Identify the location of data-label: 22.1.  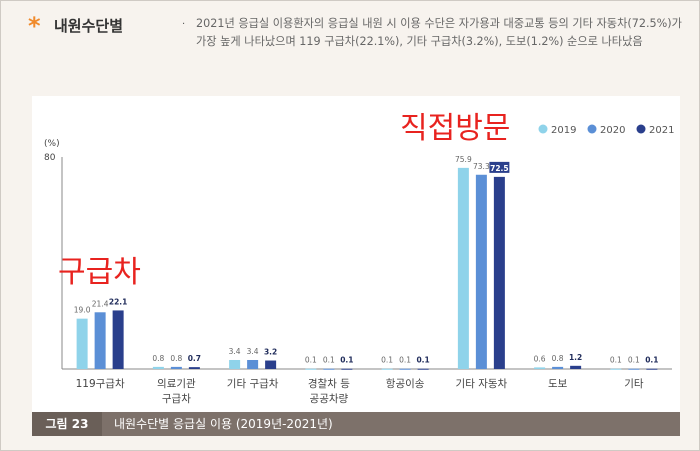
(118, 301).